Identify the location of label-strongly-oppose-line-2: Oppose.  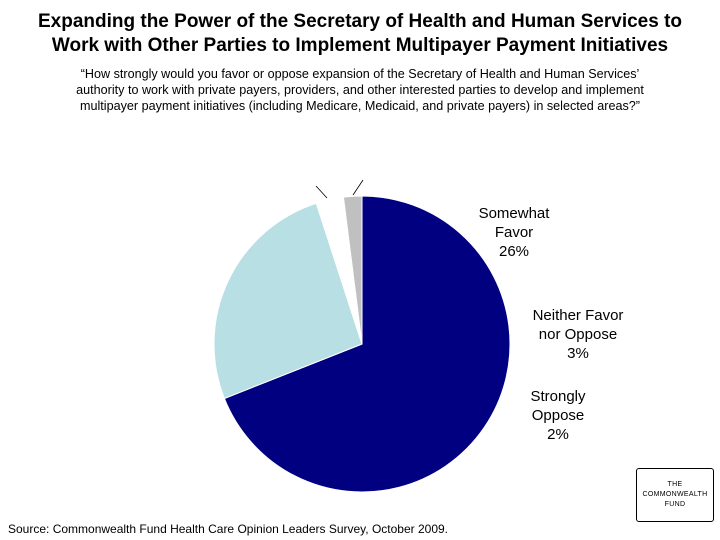
(558, 415).